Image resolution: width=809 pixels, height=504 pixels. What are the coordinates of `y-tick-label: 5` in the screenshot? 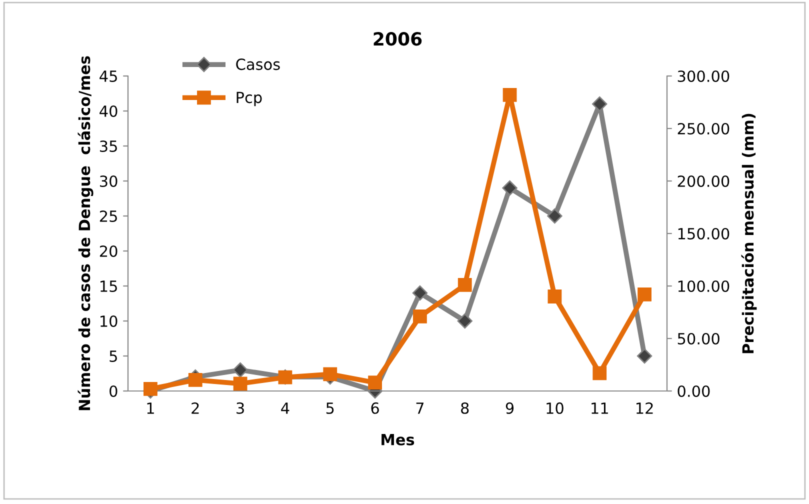 It's located at (113, 356).